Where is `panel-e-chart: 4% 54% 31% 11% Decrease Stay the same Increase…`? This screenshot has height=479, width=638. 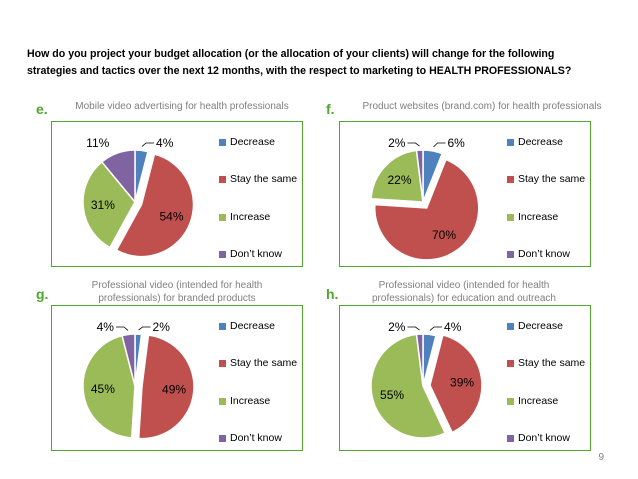
panel-e-chart: 4% 54% 31% 11% Decrease Stay the same Increase… is located at coordinates (177, 194).